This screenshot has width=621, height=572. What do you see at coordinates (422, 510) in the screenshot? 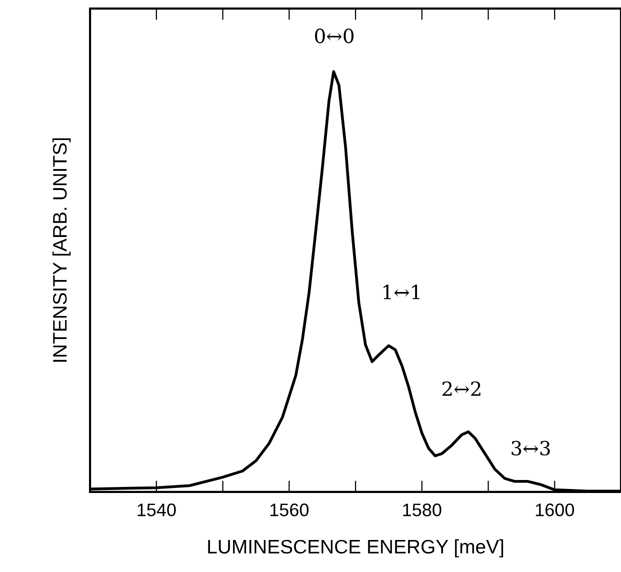
I see `x-tick-label: 1580` at bounding box center [422, 510].